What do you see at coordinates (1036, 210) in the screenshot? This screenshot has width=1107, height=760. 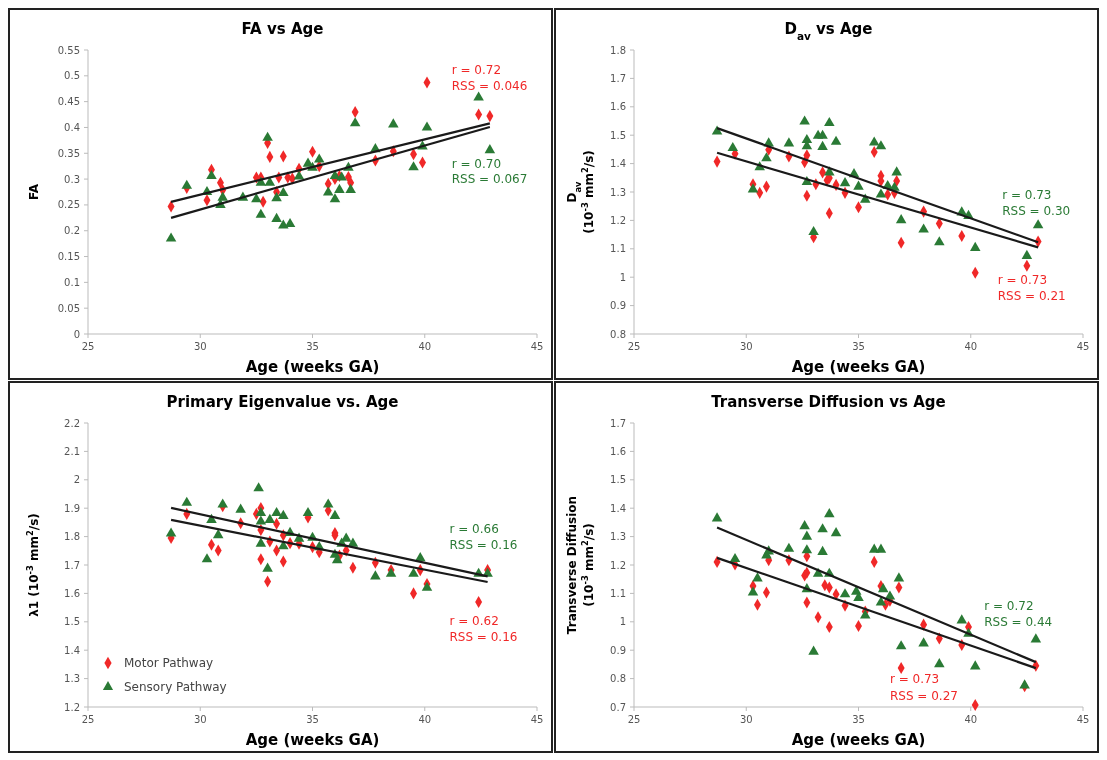 I see `annotation: RSS = 0.30` at bounding box center [1036, 210].